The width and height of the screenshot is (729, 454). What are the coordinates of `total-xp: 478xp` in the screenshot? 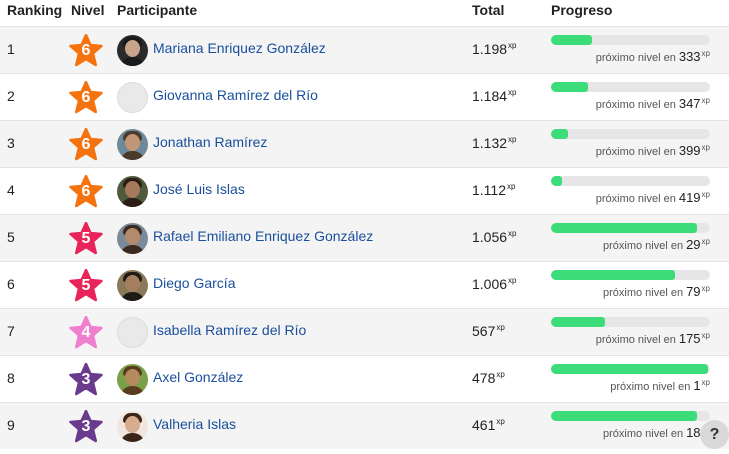 It's located at (488, 378).